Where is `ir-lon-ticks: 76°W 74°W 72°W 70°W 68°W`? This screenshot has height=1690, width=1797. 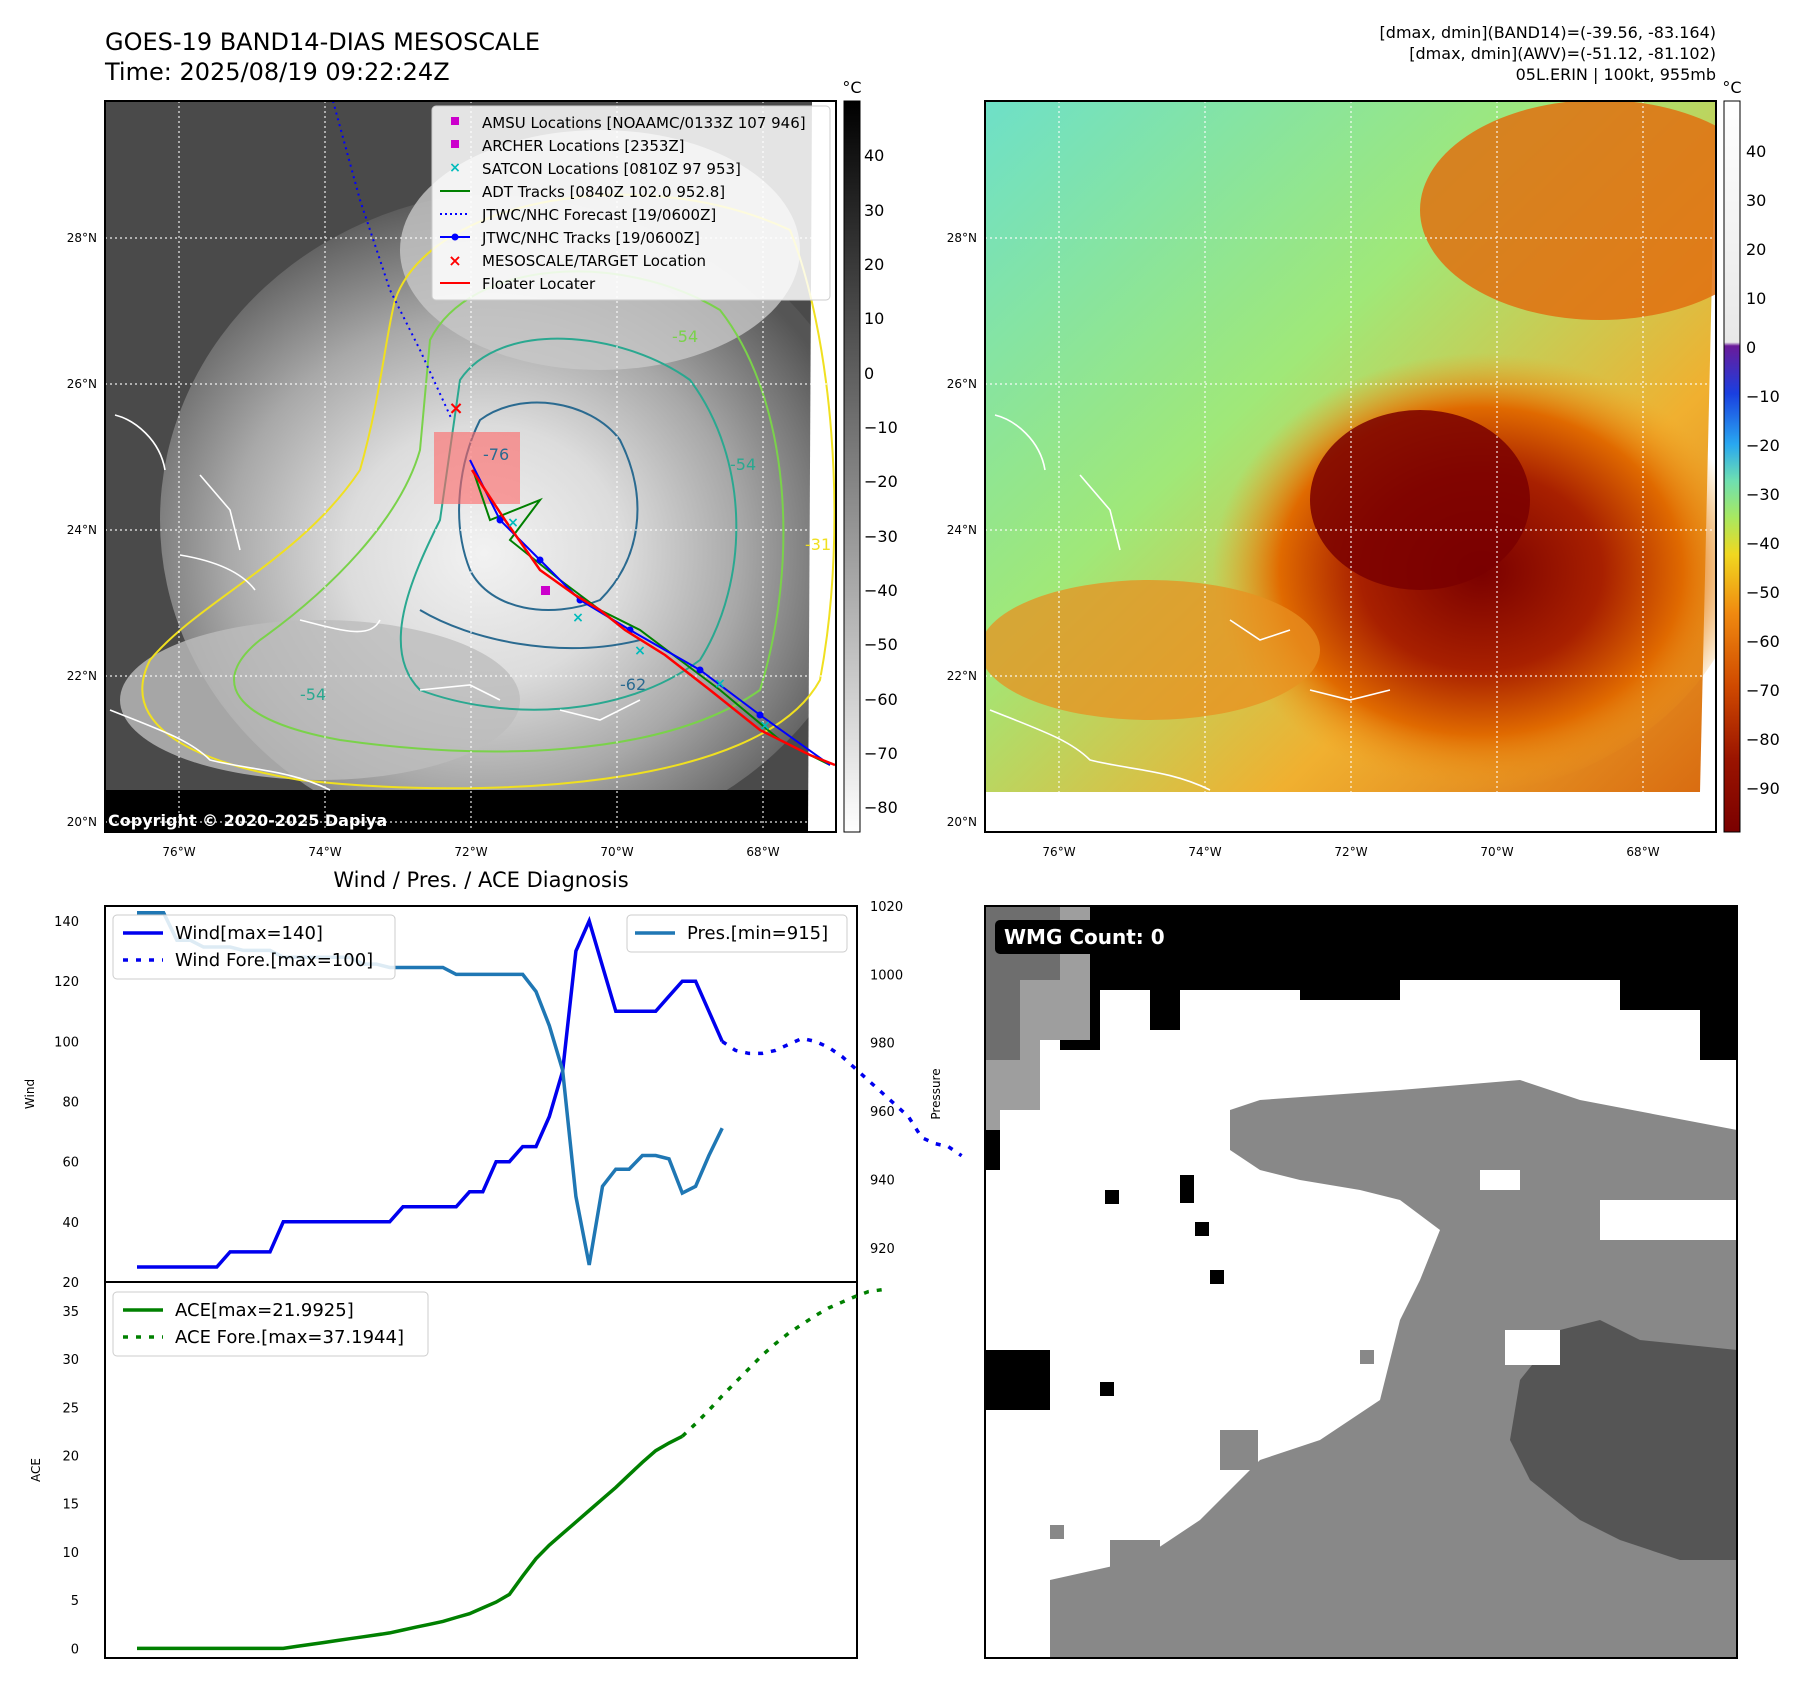 ir-lon-ticks: 76°W 74°W 72°W 70°W 68°W is located at coordinates (470, 852).